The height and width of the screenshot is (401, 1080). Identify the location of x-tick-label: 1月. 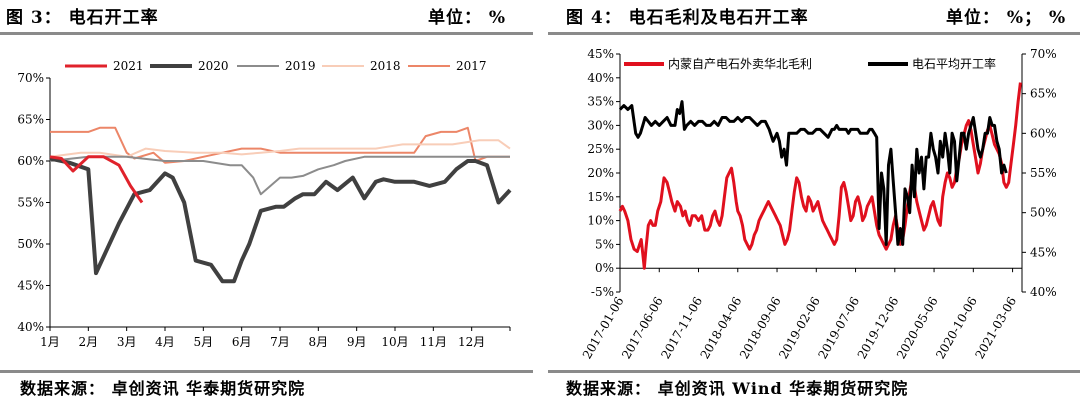
(50, 342).